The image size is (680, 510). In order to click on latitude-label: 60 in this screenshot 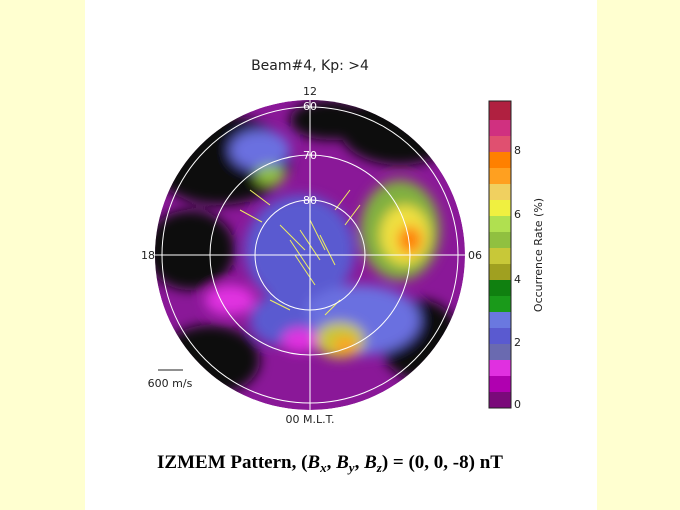, I will do `click(310, 106)`.